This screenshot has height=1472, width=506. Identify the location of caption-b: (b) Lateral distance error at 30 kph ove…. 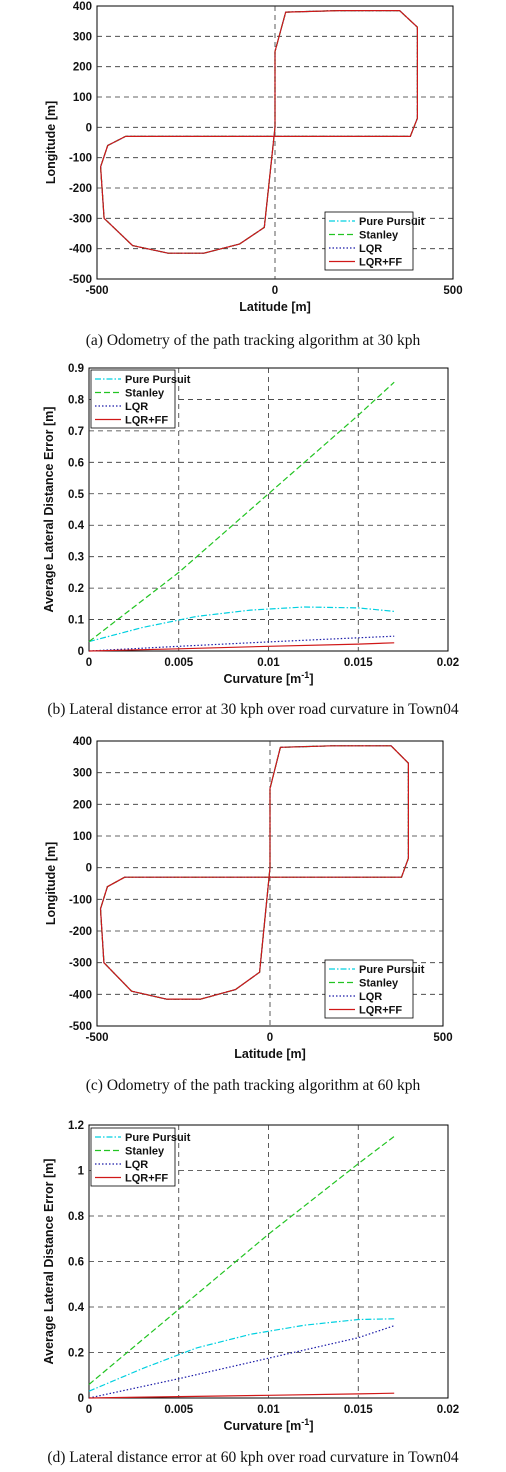
(253, 709).